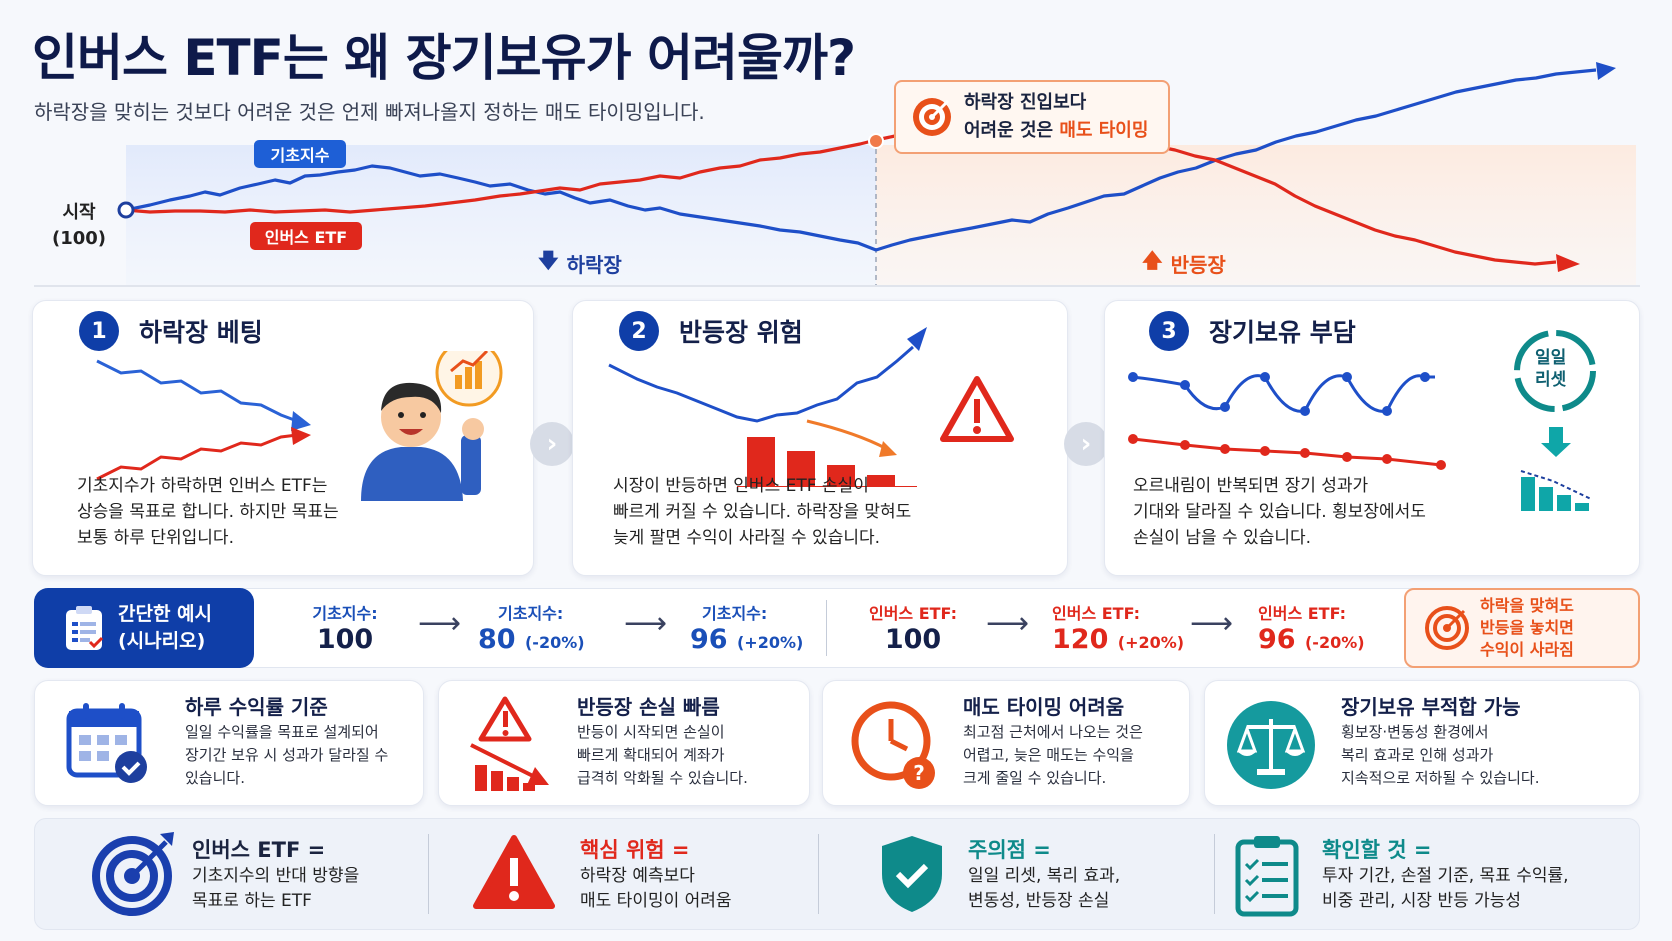 Image resolution: width=1672 pixels, height=941 pixels. What do you see at coordinates (299, 426) in the screenshot?
I see `bear-bet-illustration` at bounding box center [299, 426].